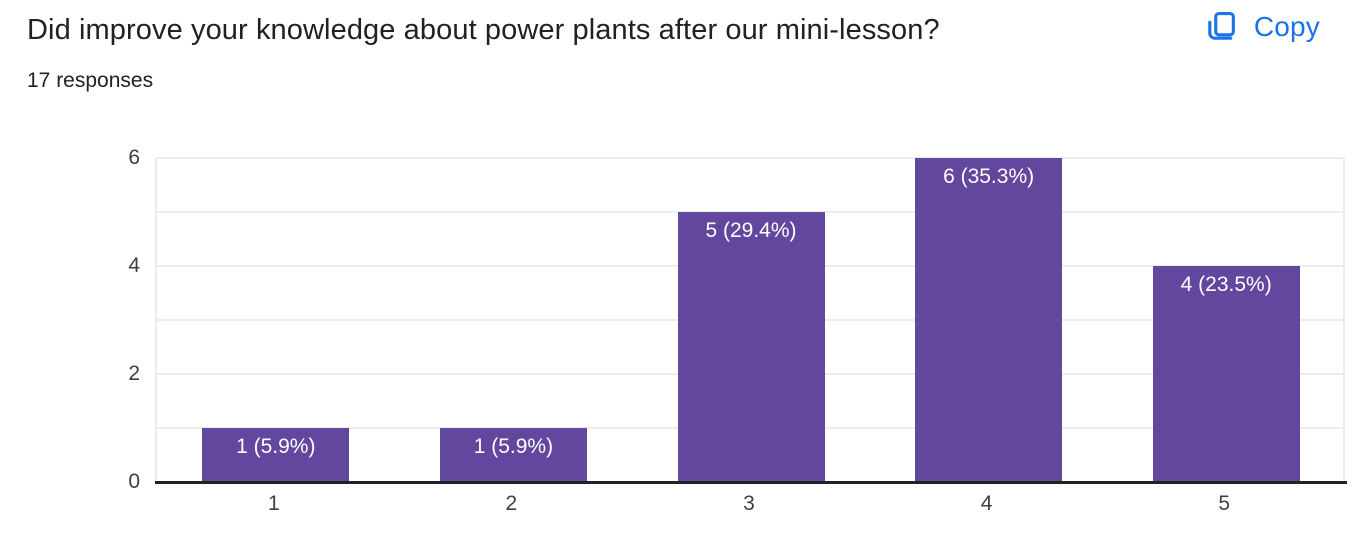 Image resolution: width=1358 pixels, height=535 pixels. I want to click on gridline, so click(750, 158).